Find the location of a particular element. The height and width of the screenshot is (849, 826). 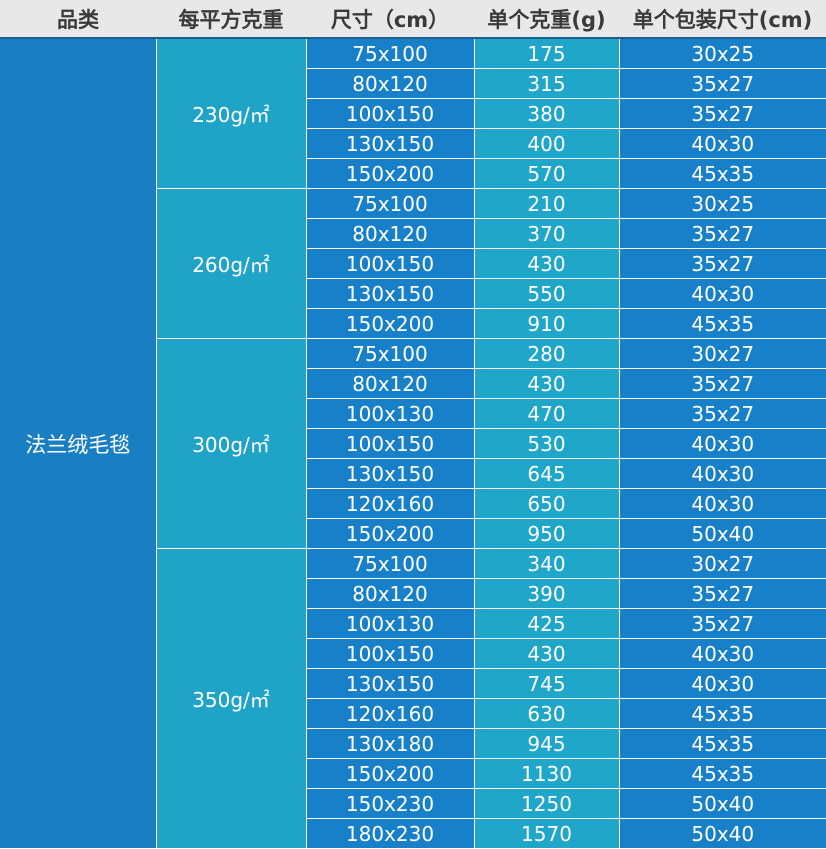

table-row: 120x160 630 45x35 is located at coordinates (413, 713).